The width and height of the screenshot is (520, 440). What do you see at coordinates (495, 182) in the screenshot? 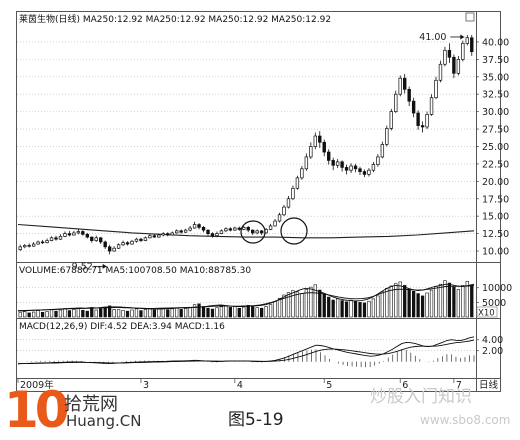
I see `y-tick-label: 20.00` at bounding box center [495, 182].